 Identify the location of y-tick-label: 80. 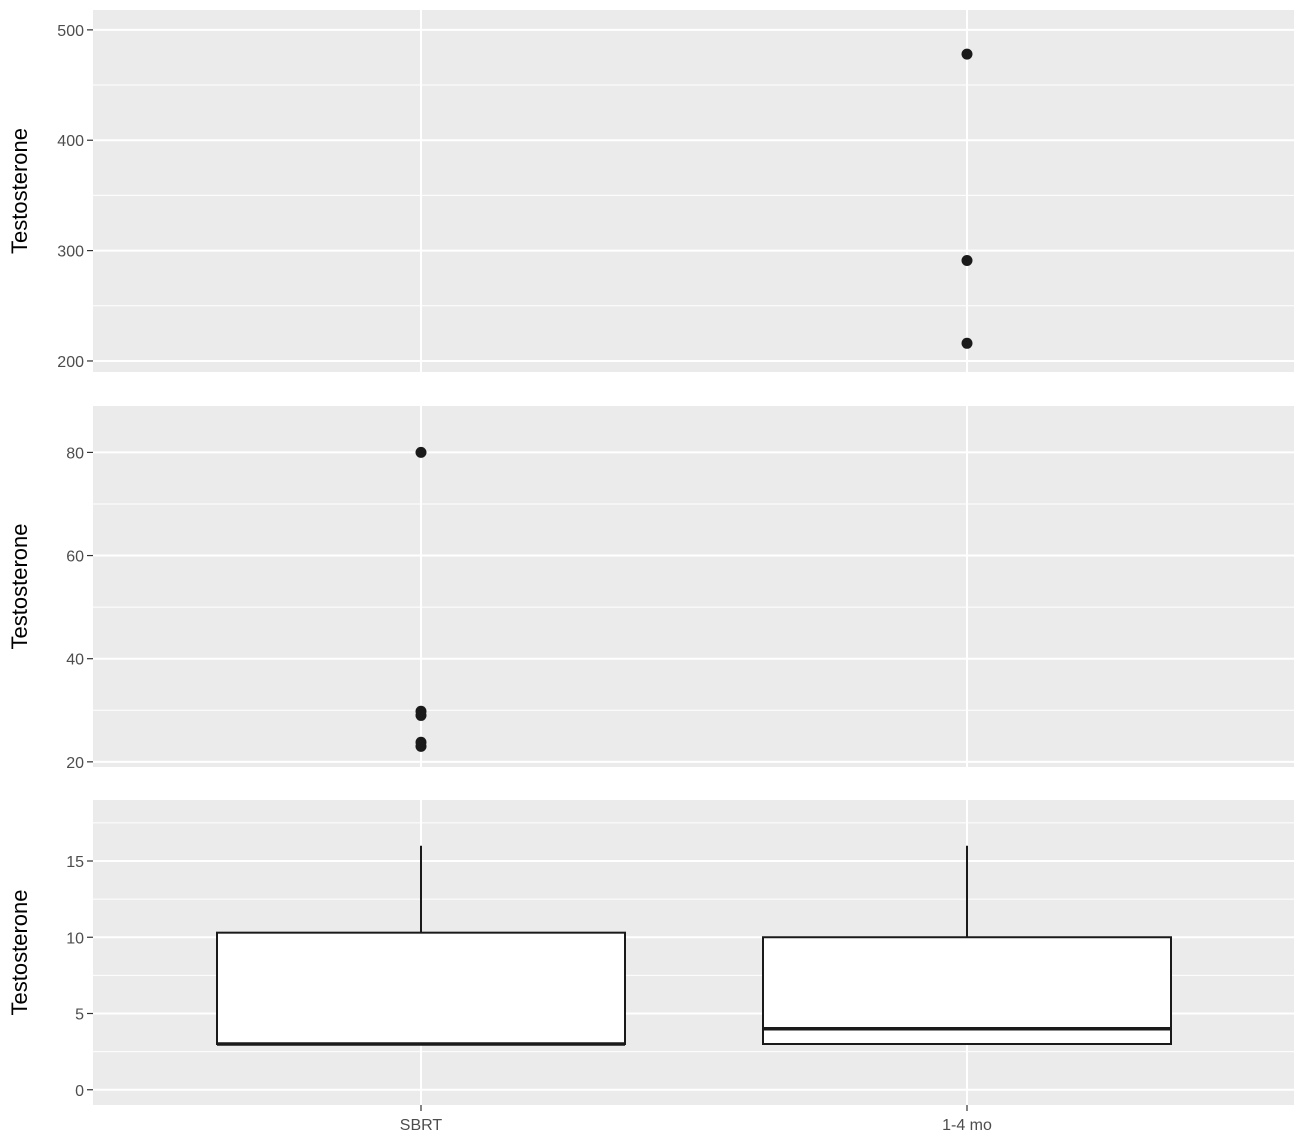
(75, 453).